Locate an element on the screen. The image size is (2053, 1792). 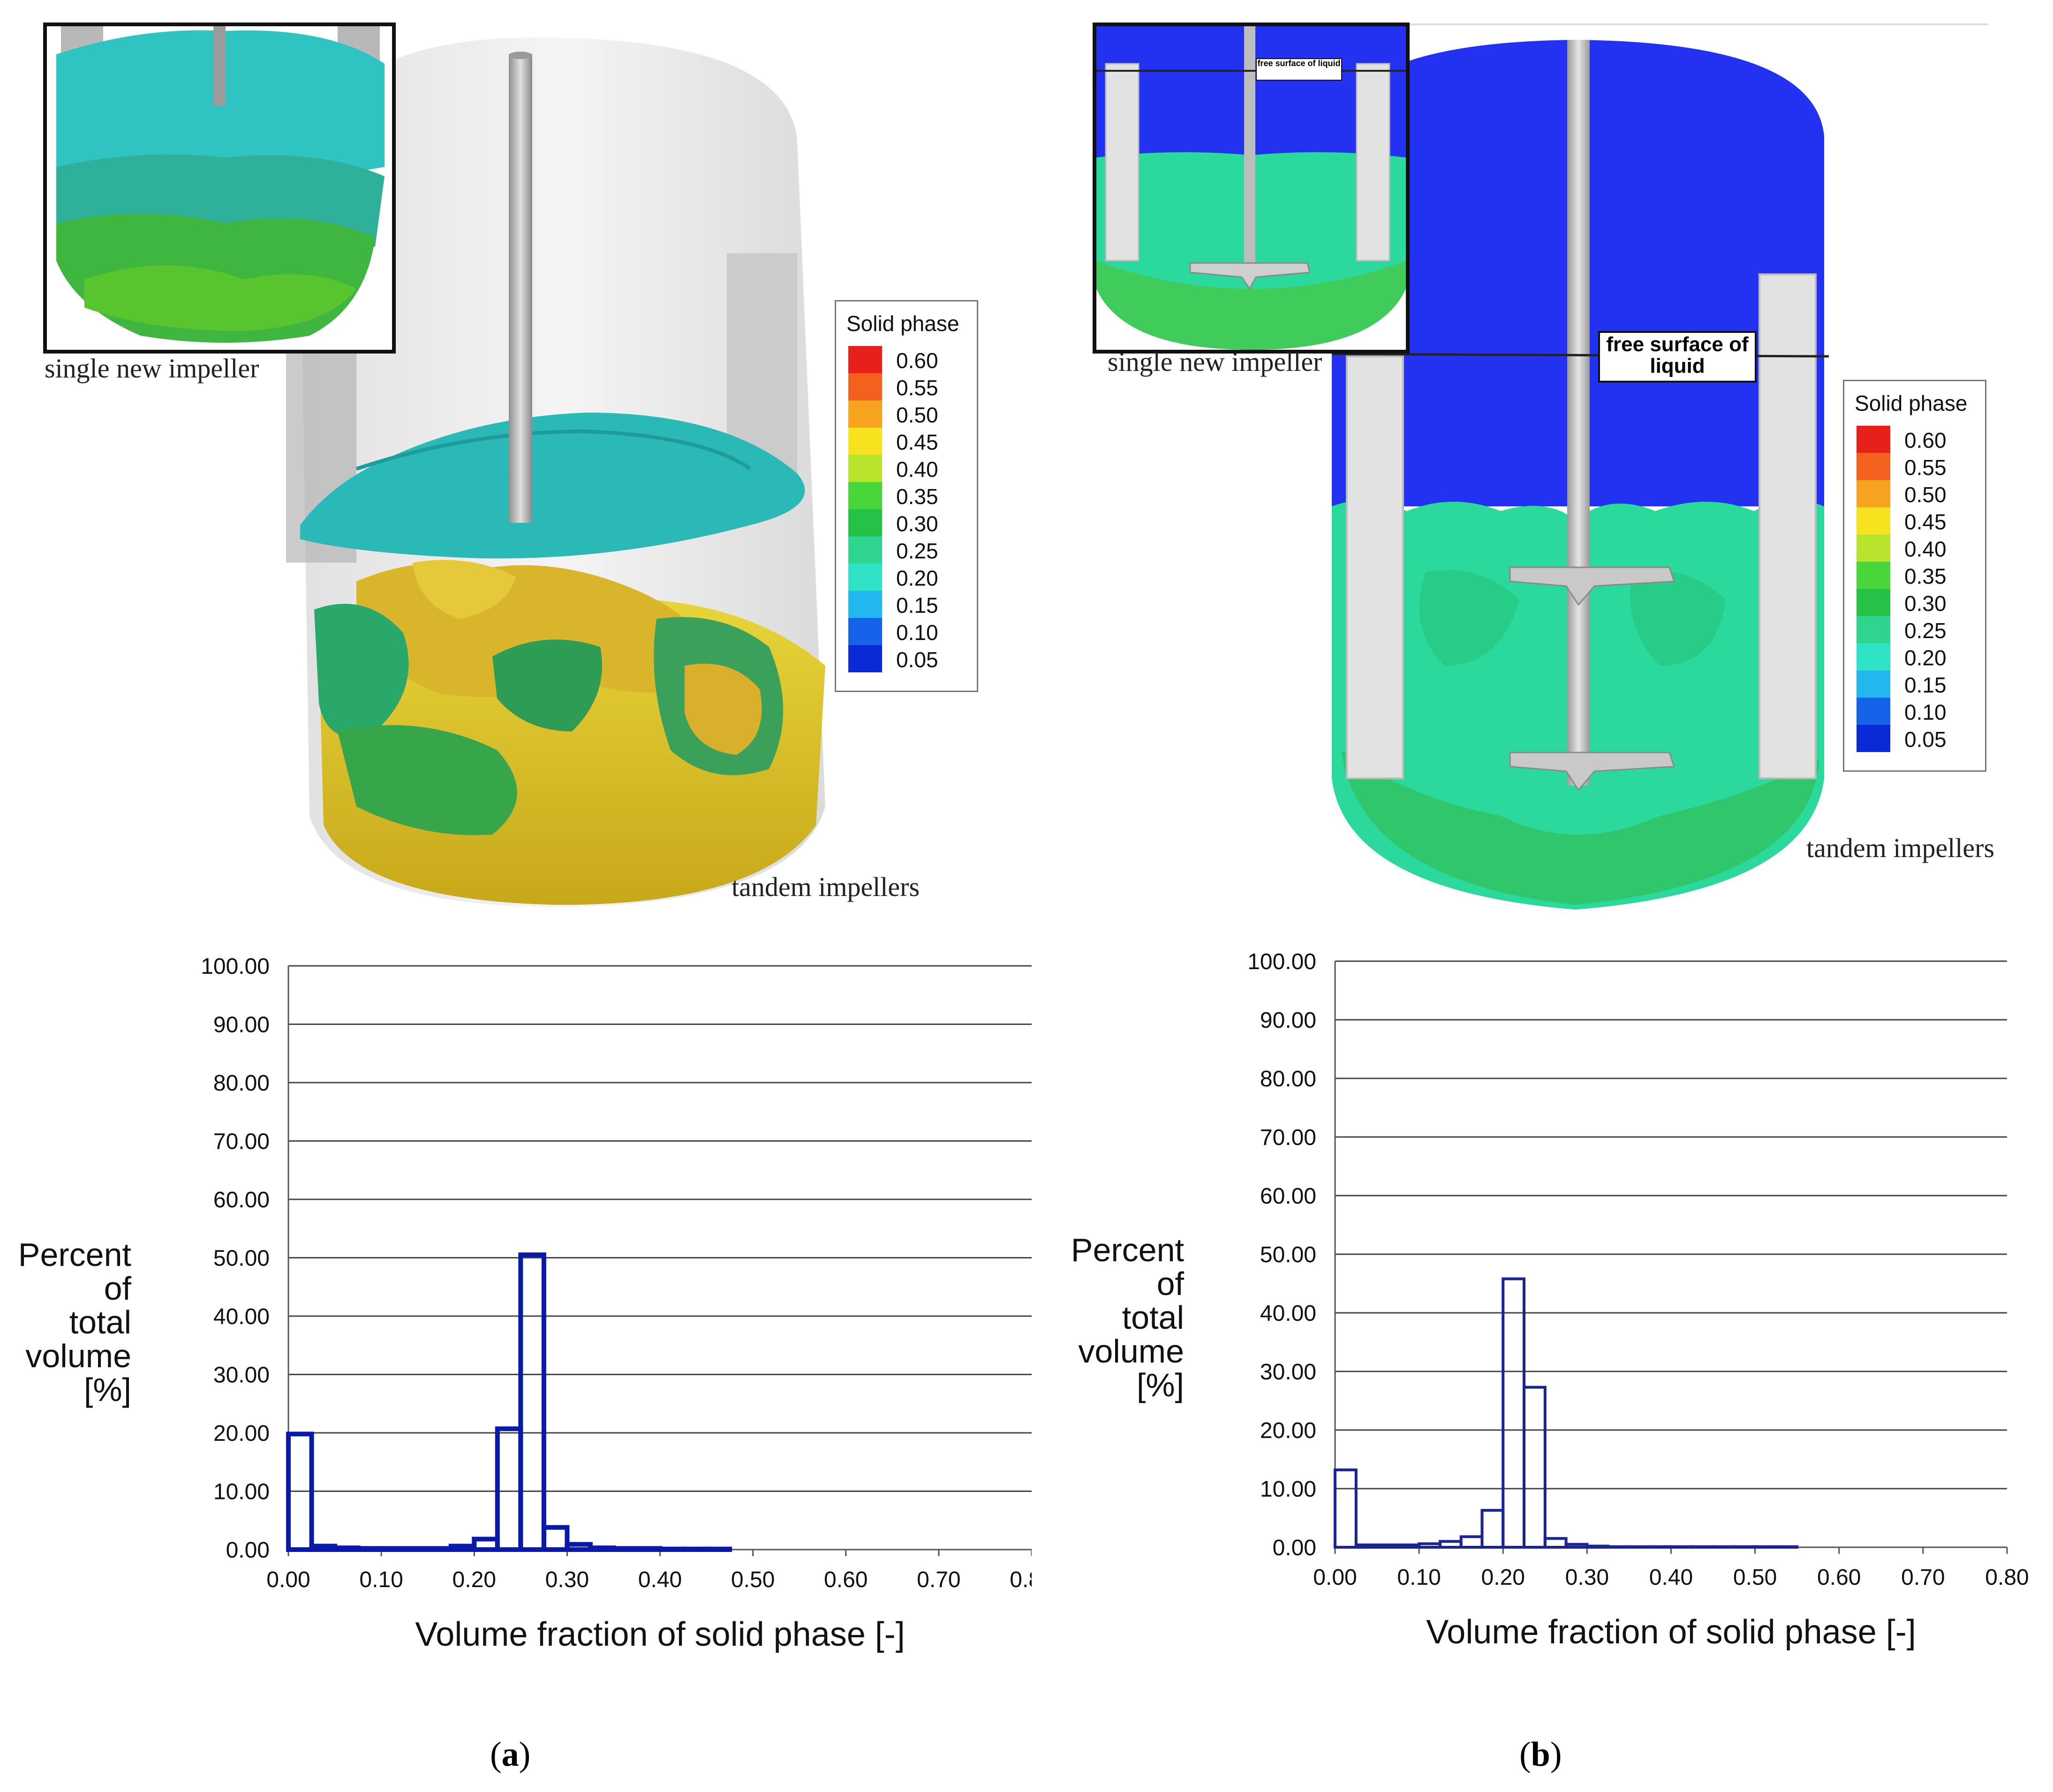
x-tick-label: 0.30 is located at coordinates (567, 1579).